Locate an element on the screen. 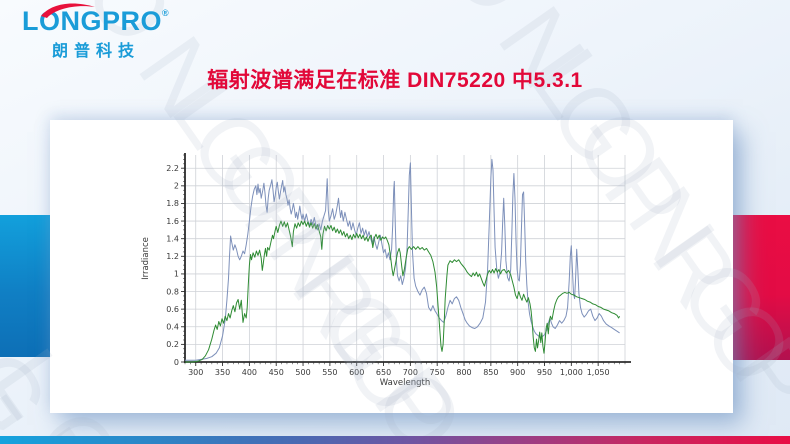 This screenshot has height=444, width=790. svg-text: 800 is located at coordinates (463, 372).